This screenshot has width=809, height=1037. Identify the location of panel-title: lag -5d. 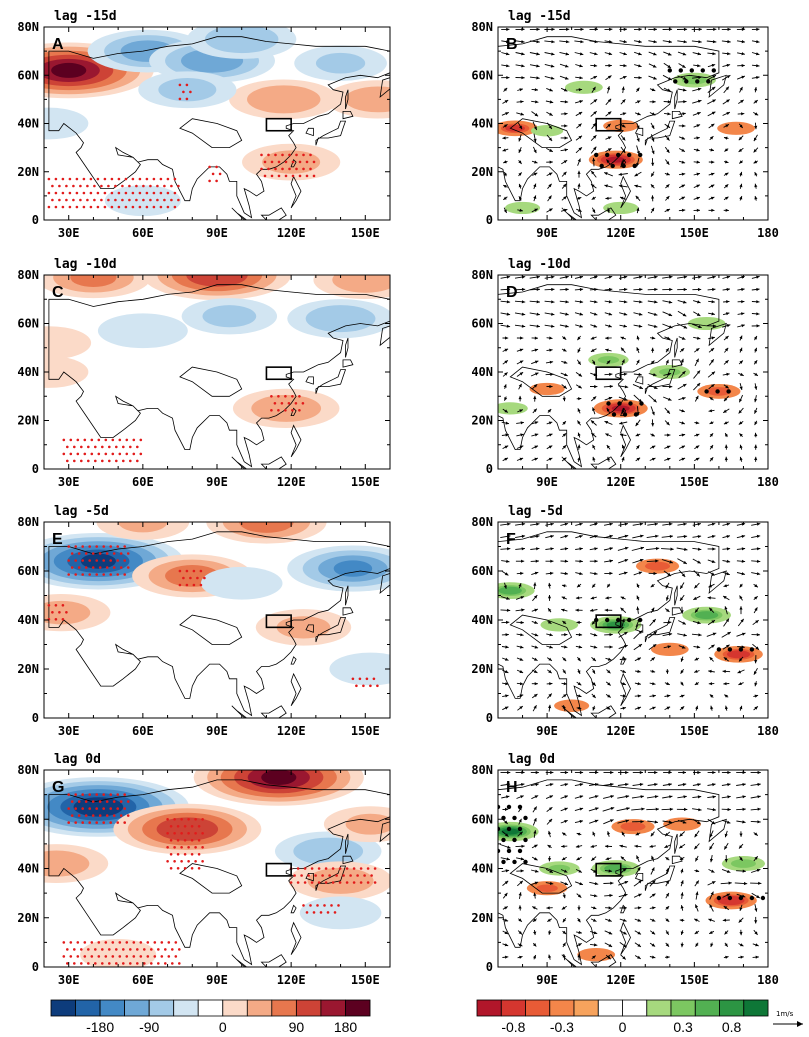
(81, 511).